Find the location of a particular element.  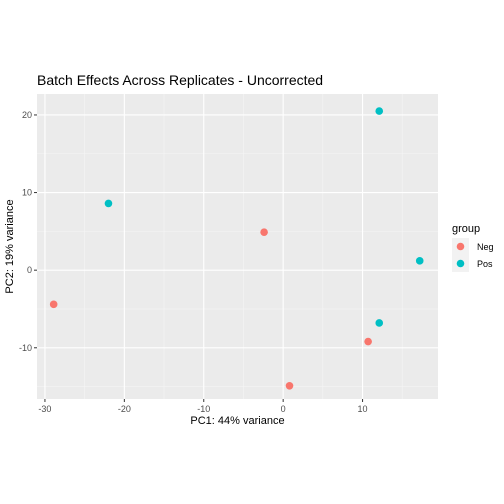

y-axis-title: PC2: 19% variance is located at coordinates (10, 246).